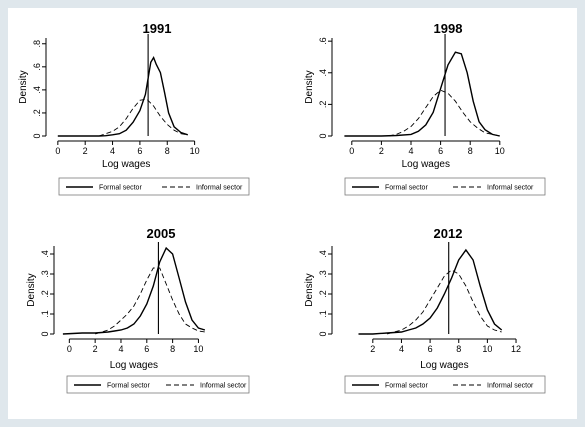 The width and height of the screenshot is (585, 427). I want to click on panel-title: 1991, so click(157, 28).